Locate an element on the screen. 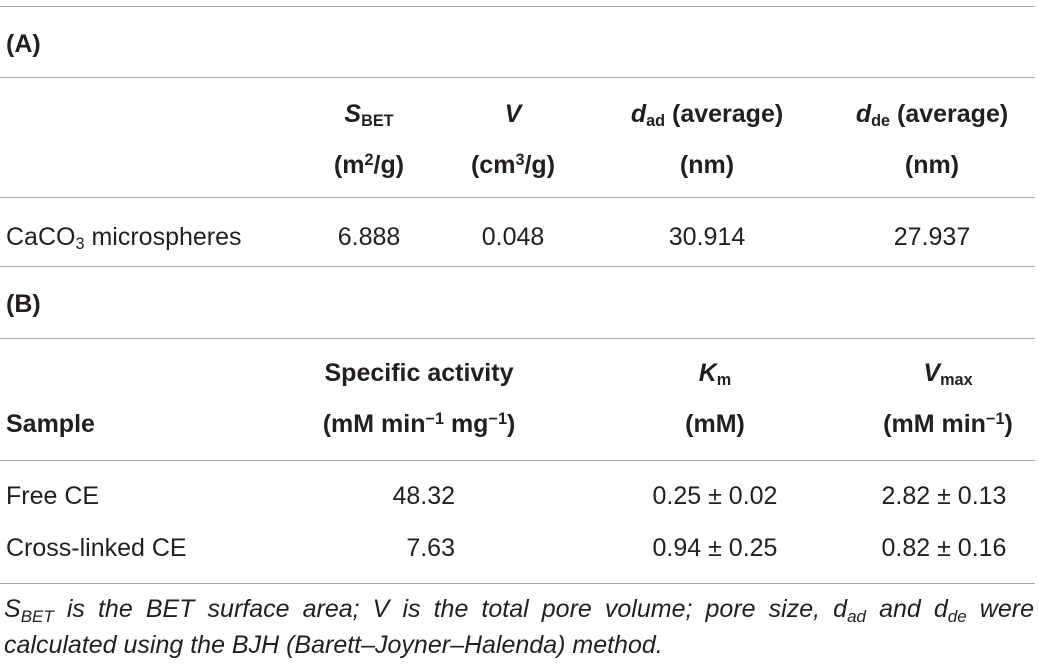 The image size is (1039, 670). section-b-rule is located at coordinates (517, 338).